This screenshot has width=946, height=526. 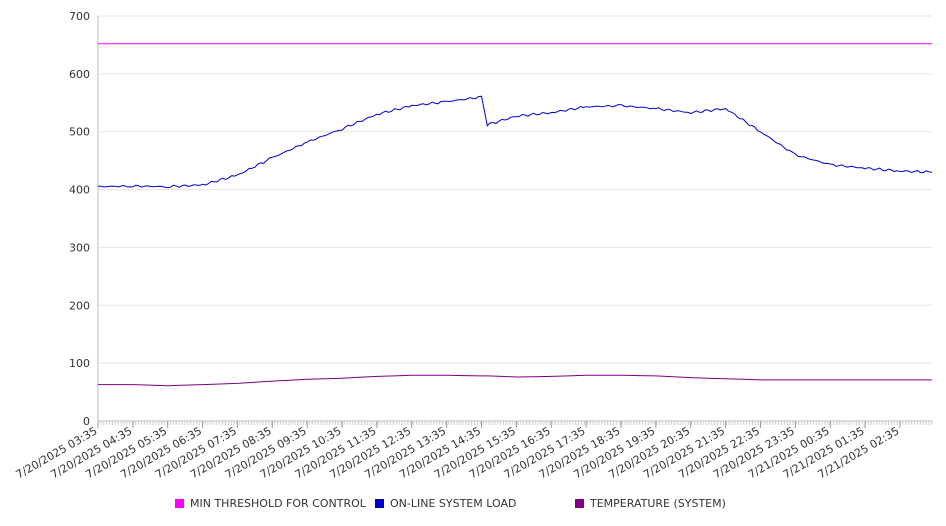 What do you see at coordinates (79, 132) in the screenshot?
I see `y-tick-label: 500` at bounding box center [79, 132].